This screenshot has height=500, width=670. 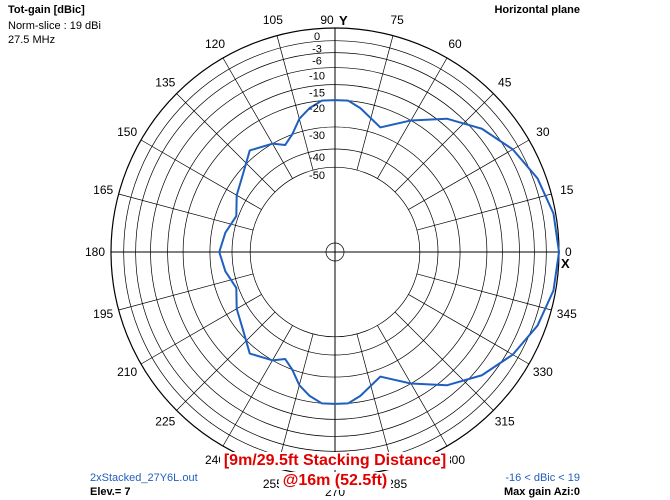 I want to click on norm-slice-label: Norm-slice : 19 dBi, so click(x=54, y=26).